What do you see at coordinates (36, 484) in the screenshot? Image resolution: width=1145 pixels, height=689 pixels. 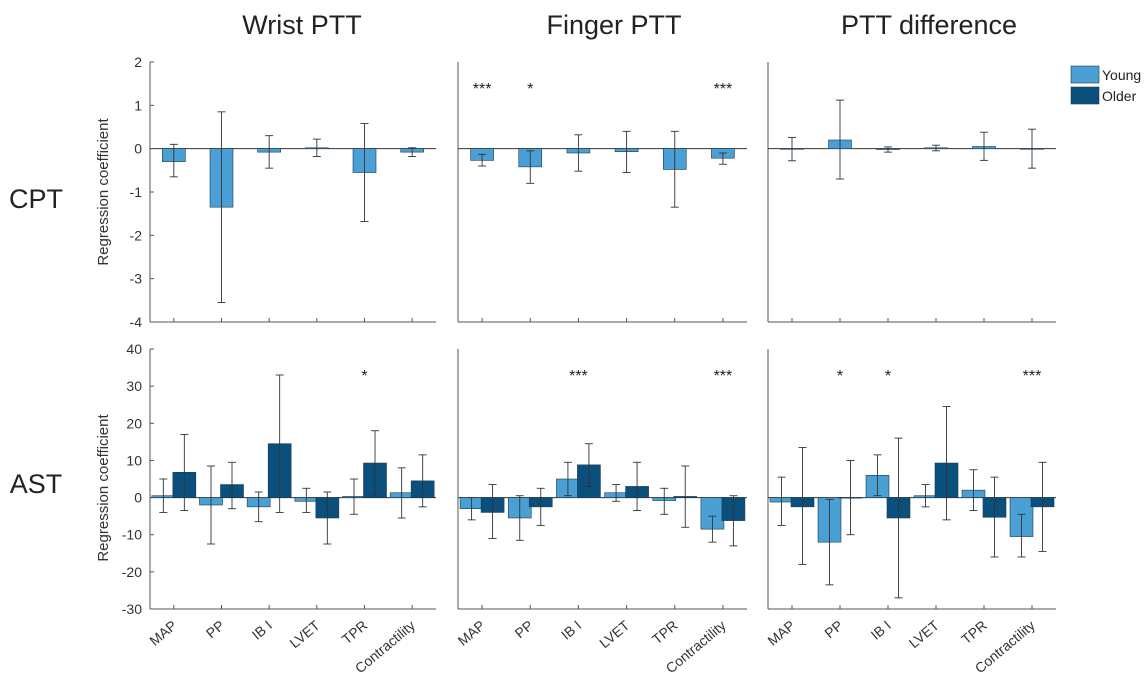 I see `row-title-ast: AST` at bounding box center [36, 484].